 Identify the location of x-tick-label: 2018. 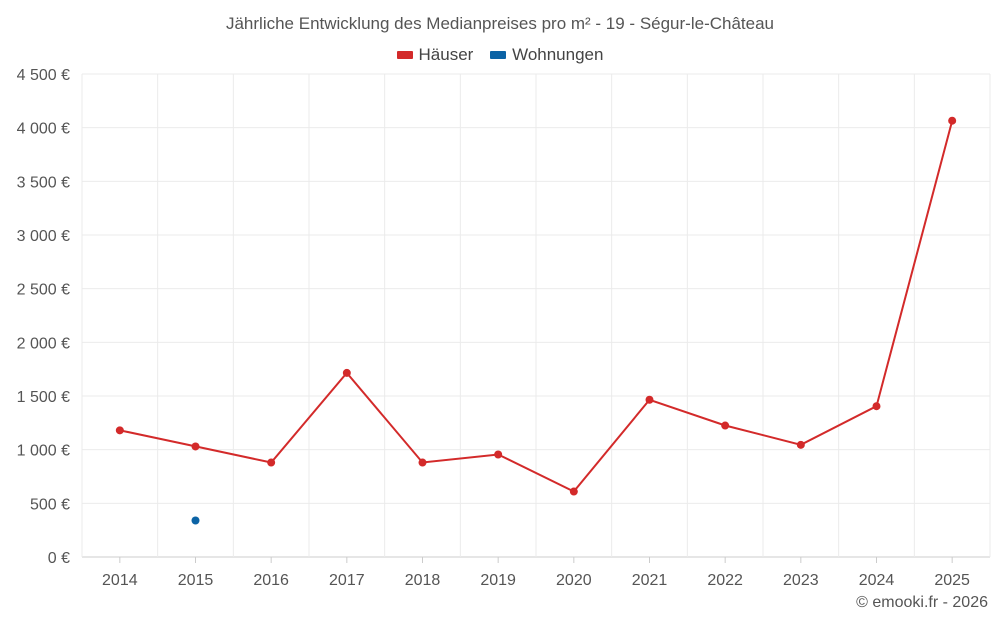
(423, 580).